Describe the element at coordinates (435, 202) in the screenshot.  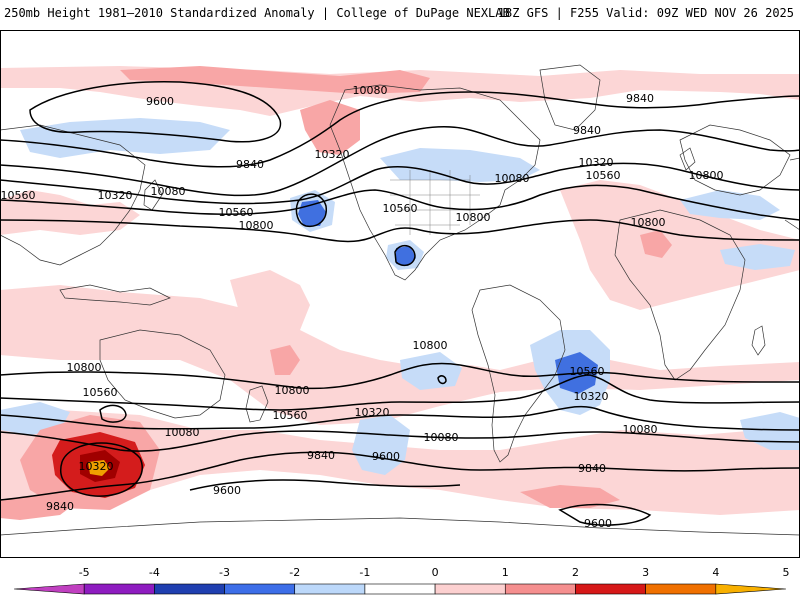
I see `state-boundaries` at that location.